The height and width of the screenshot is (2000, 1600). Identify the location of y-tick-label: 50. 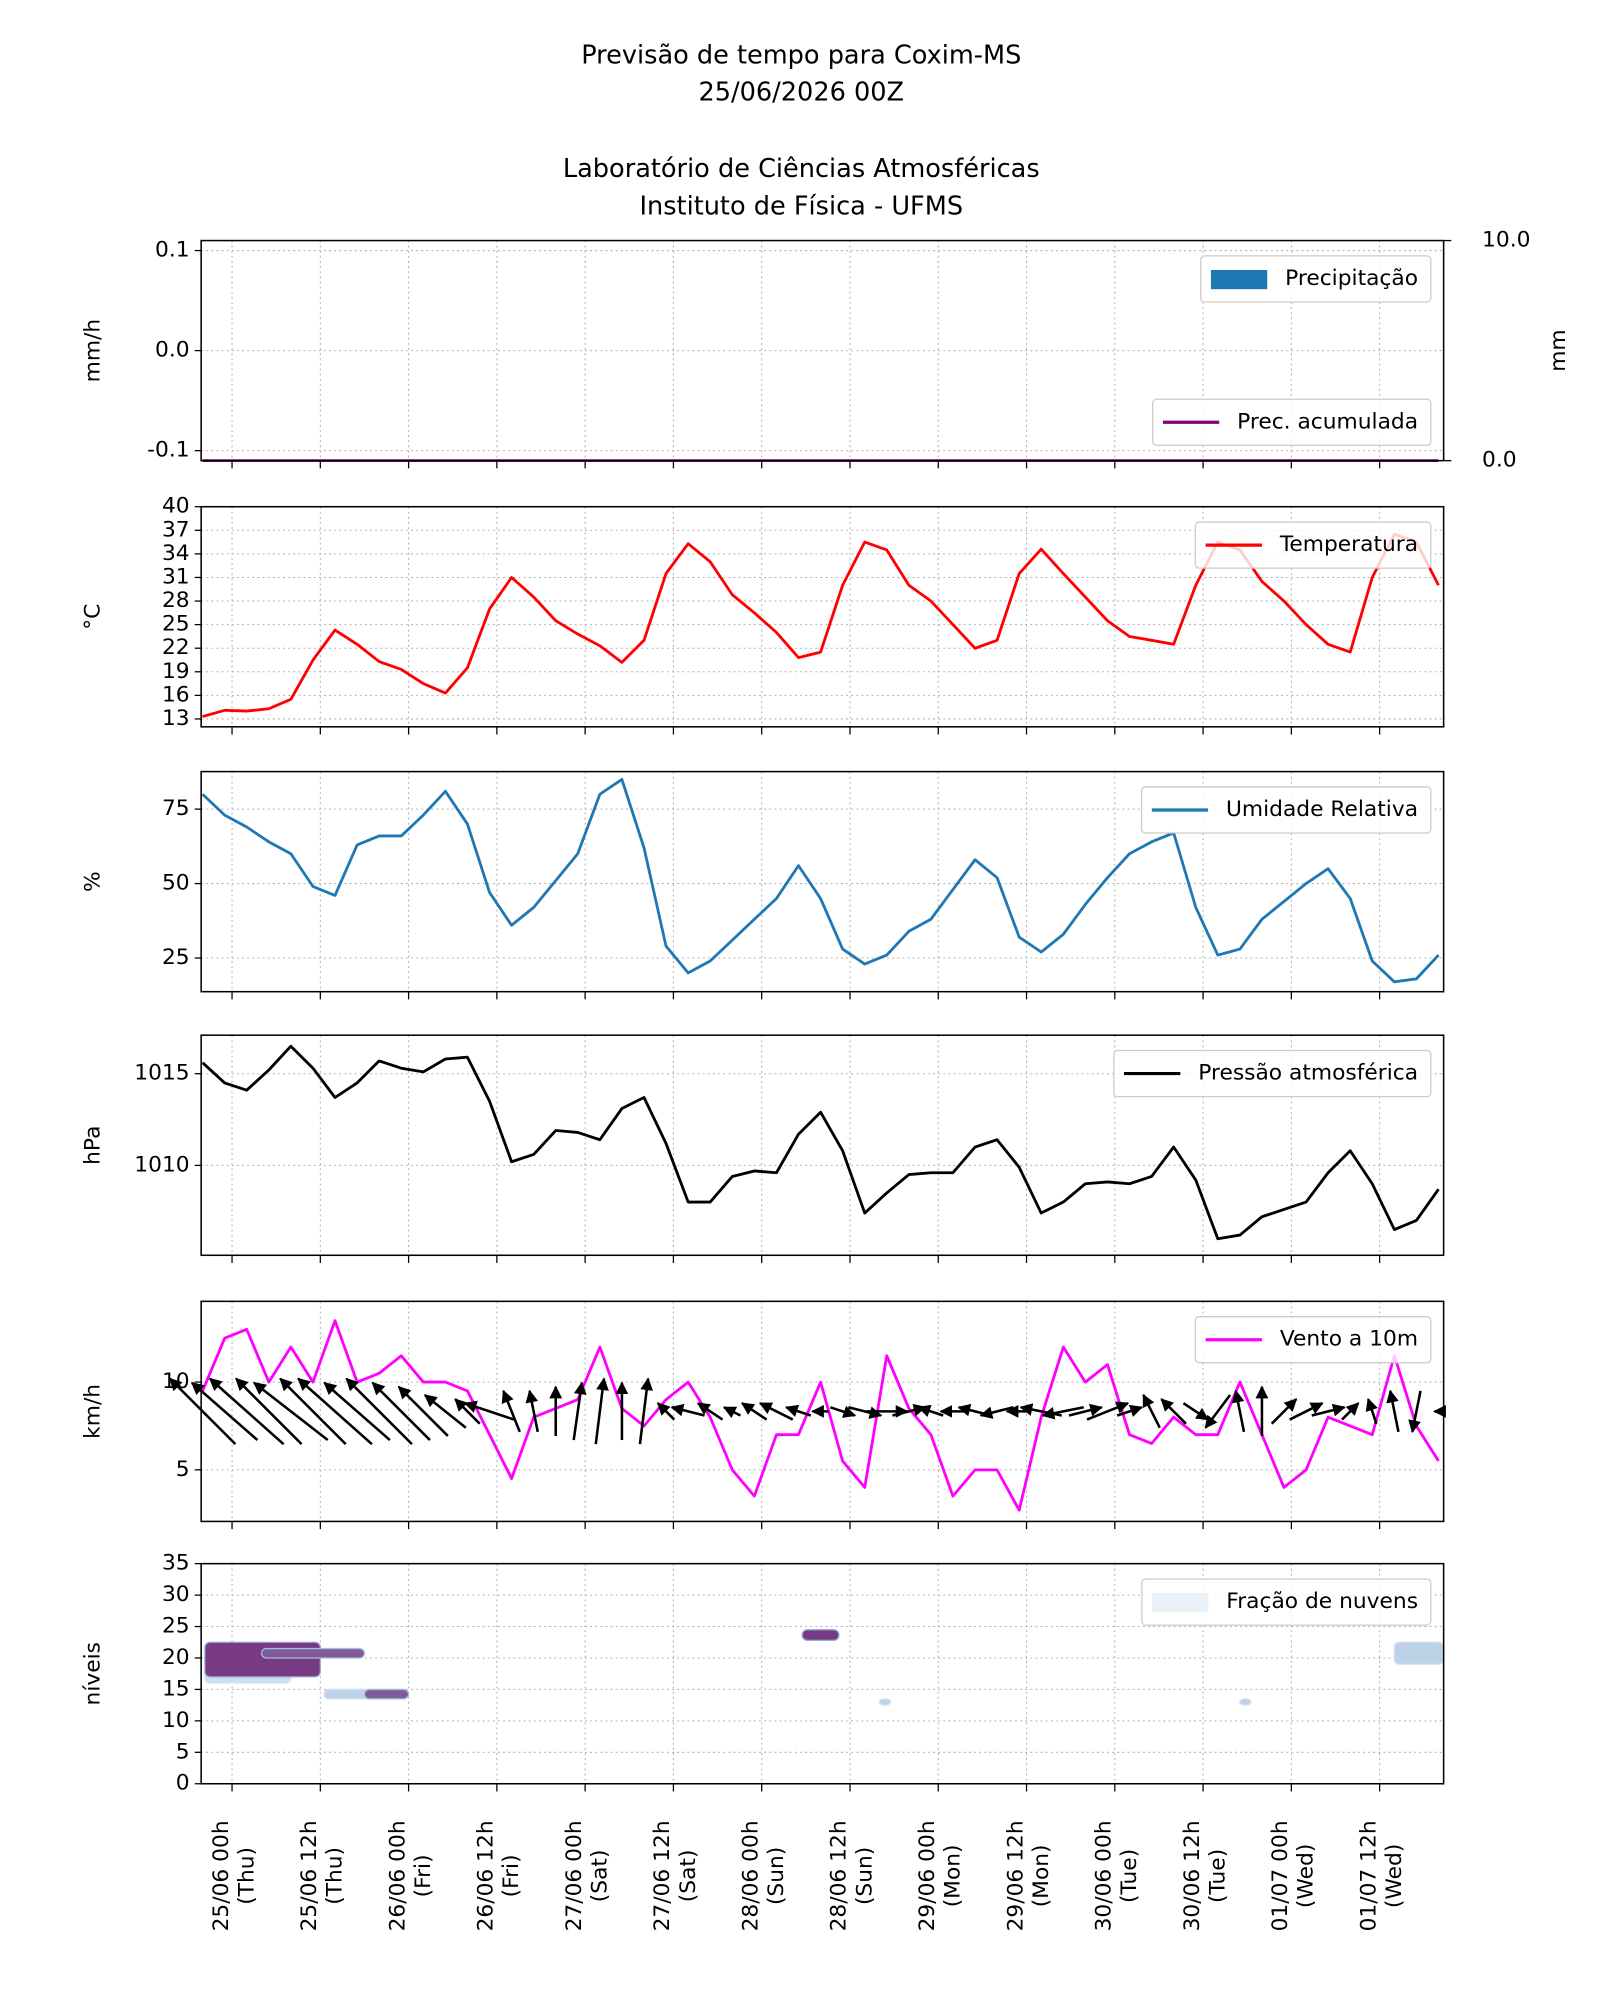
(176, 883).